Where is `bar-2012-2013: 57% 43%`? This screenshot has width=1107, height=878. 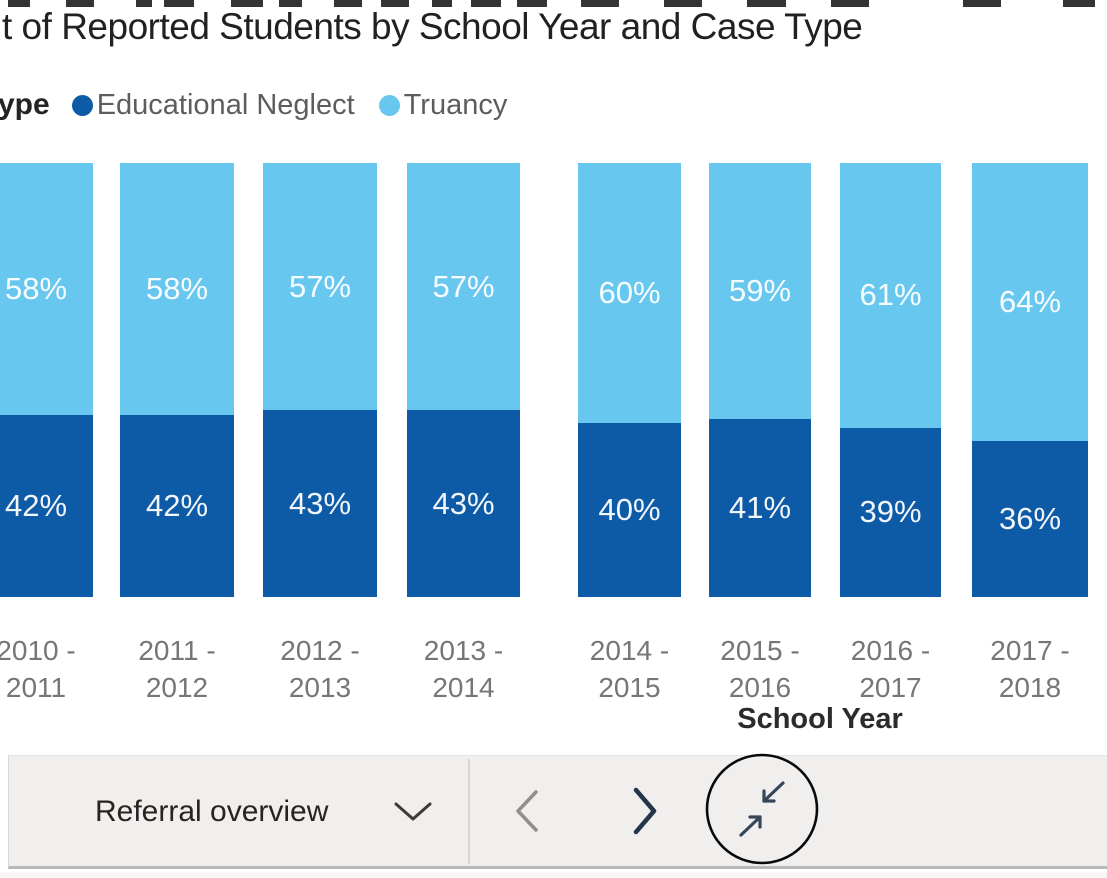 bar-2012-2013: 57% 43% is located at coordinates (320, 380).